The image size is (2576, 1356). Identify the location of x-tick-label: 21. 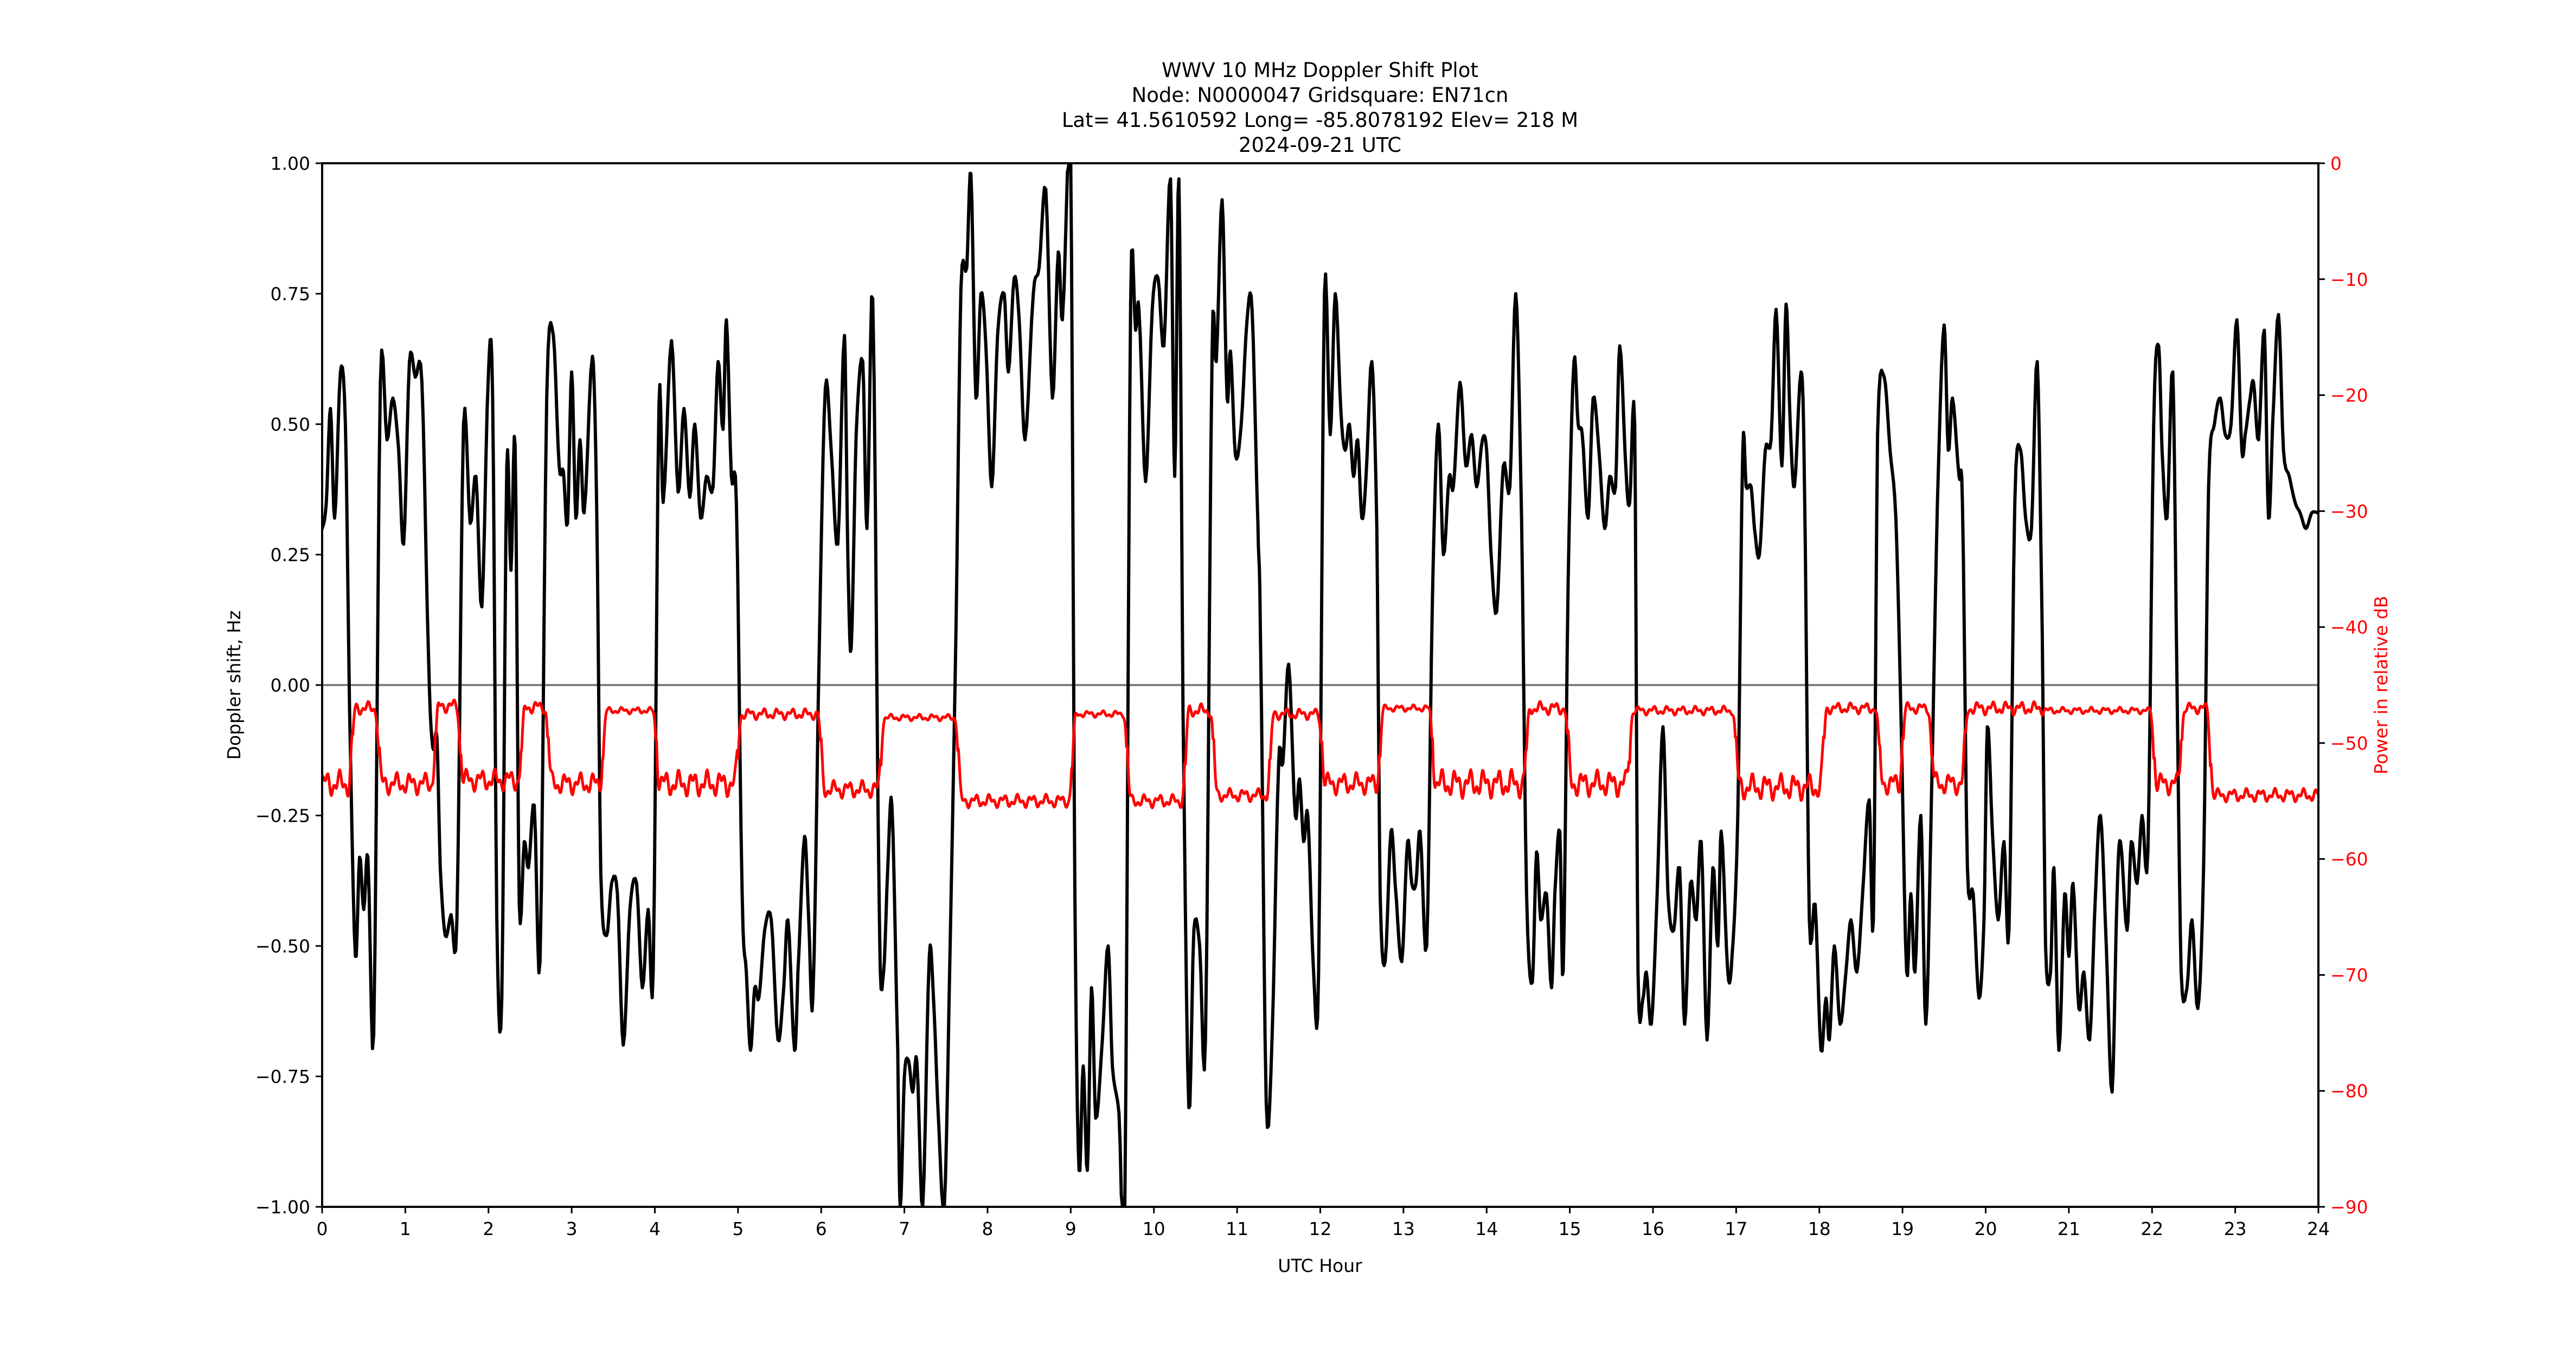
(2069, 1228).